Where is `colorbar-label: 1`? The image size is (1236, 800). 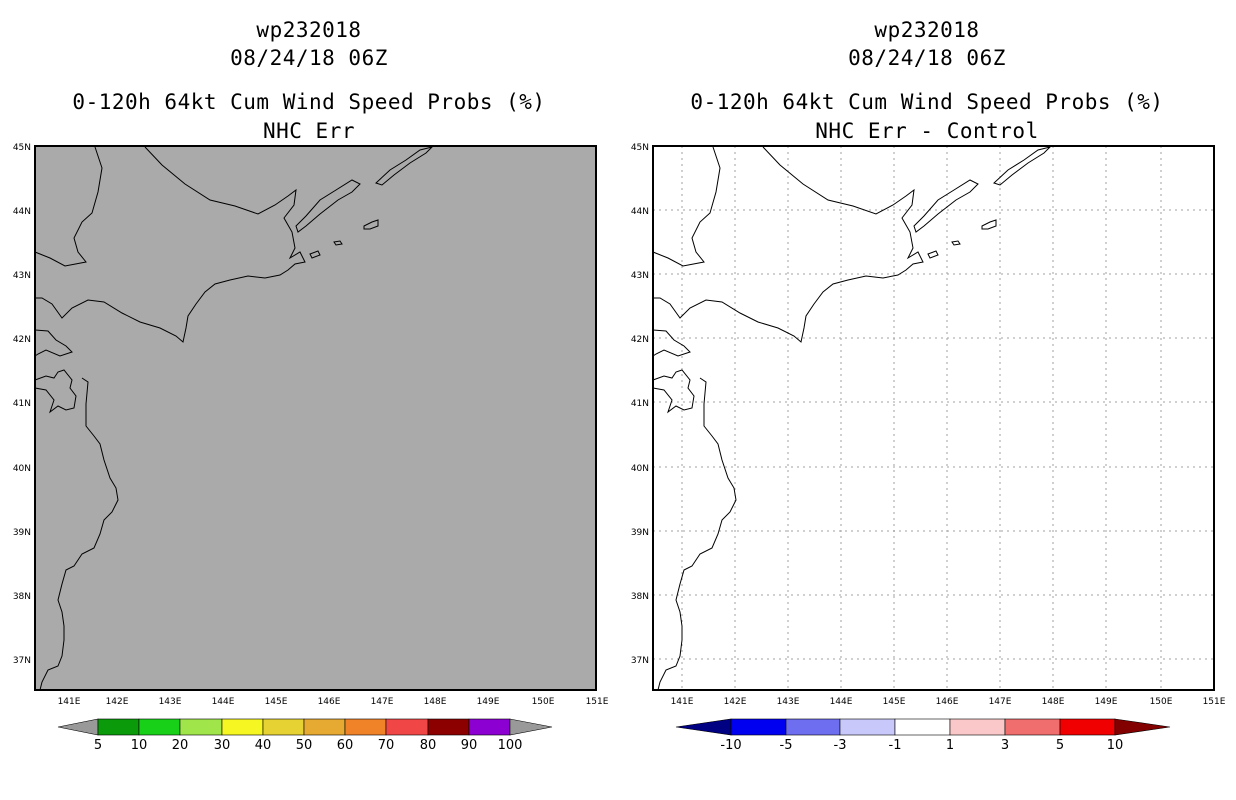
colorbar-label: 1 is located at coordinates (950, 745).